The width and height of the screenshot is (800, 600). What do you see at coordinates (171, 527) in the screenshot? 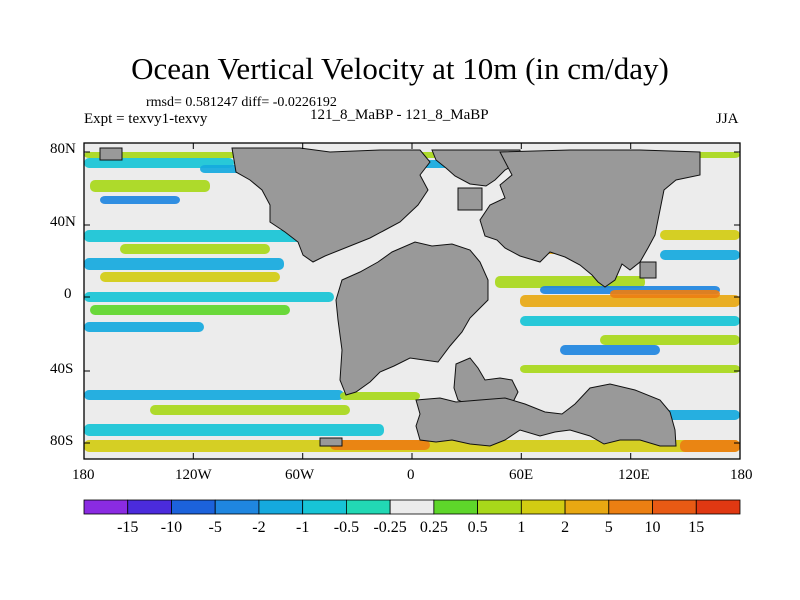
I see `colorbar-label: -10` at bounding box center [171, 527].